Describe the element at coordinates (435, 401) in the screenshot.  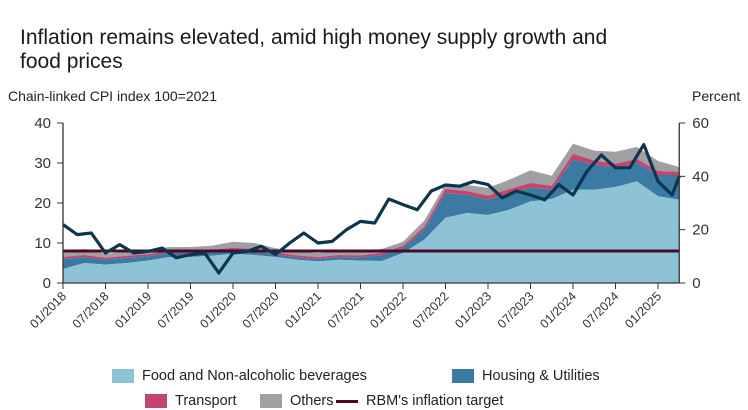
I see `legend-label-target: RBM's inflation target` at that location.